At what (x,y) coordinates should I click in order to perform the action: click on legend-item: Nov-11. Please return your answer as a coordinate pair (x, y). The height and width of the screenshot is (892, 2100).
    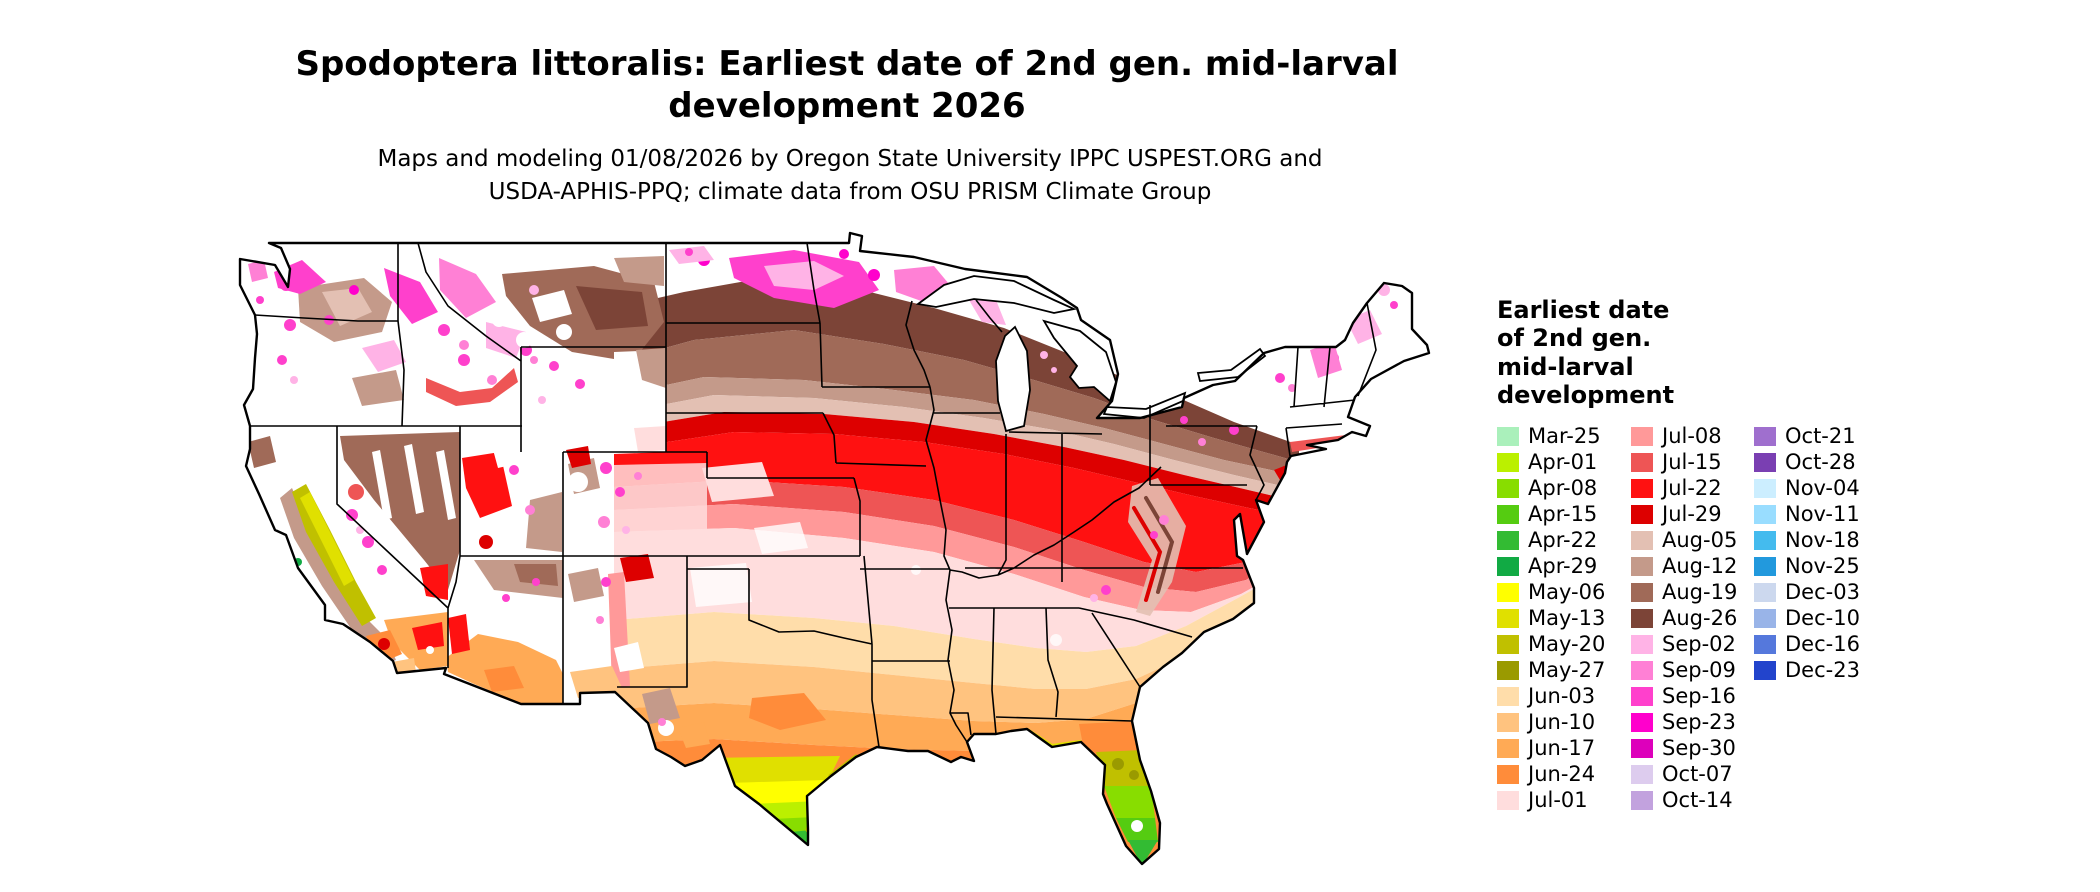
    Looking at the image, I should click on (1829, 514).